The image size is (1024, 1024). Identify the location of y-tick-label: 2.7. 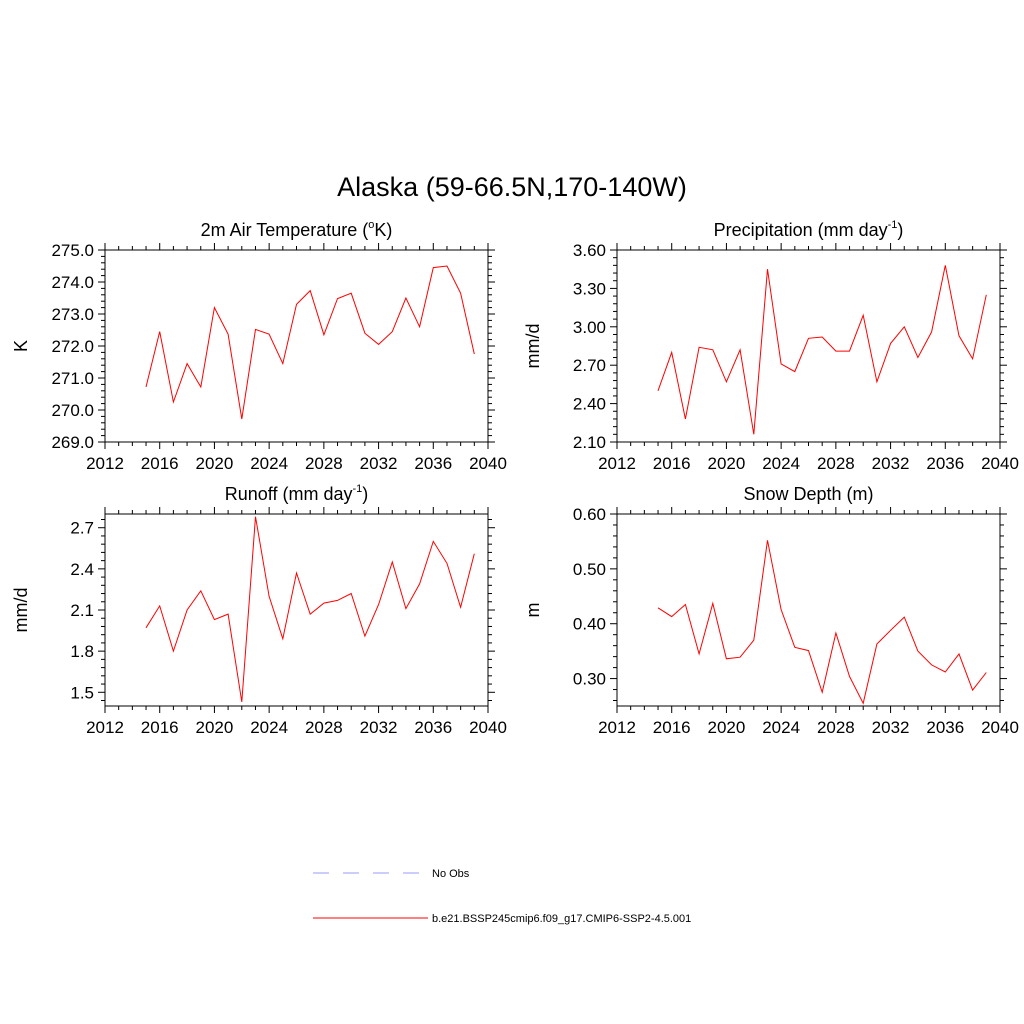
(82, 528).